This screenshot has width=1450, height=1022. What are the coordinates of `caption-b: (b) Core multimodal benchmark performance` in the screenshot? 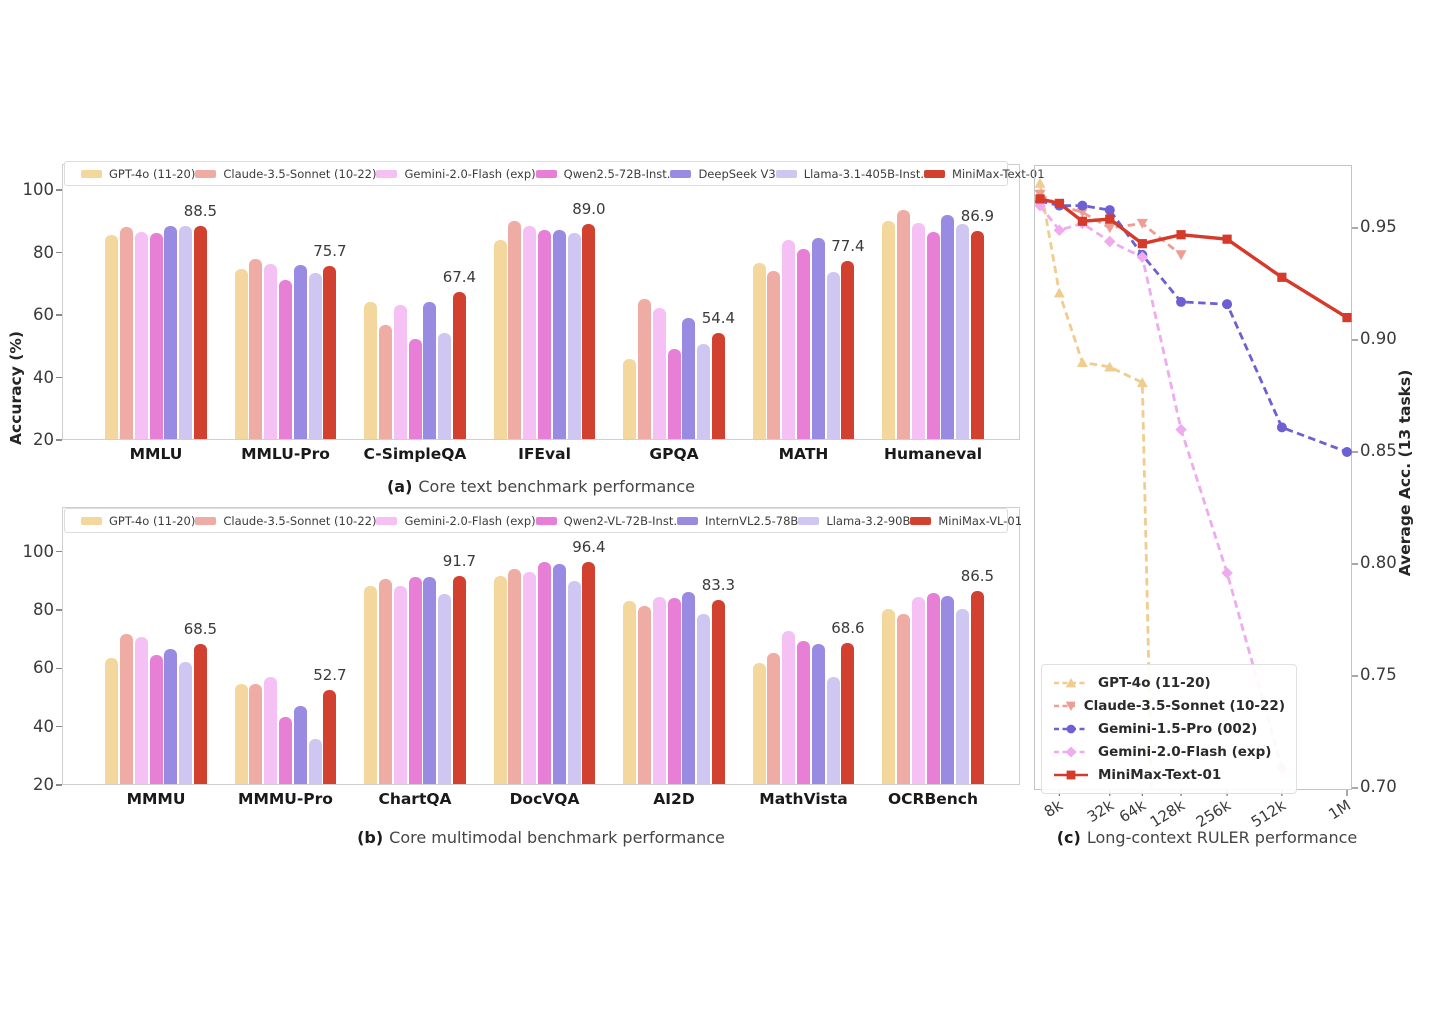 It's located at (541, 838).